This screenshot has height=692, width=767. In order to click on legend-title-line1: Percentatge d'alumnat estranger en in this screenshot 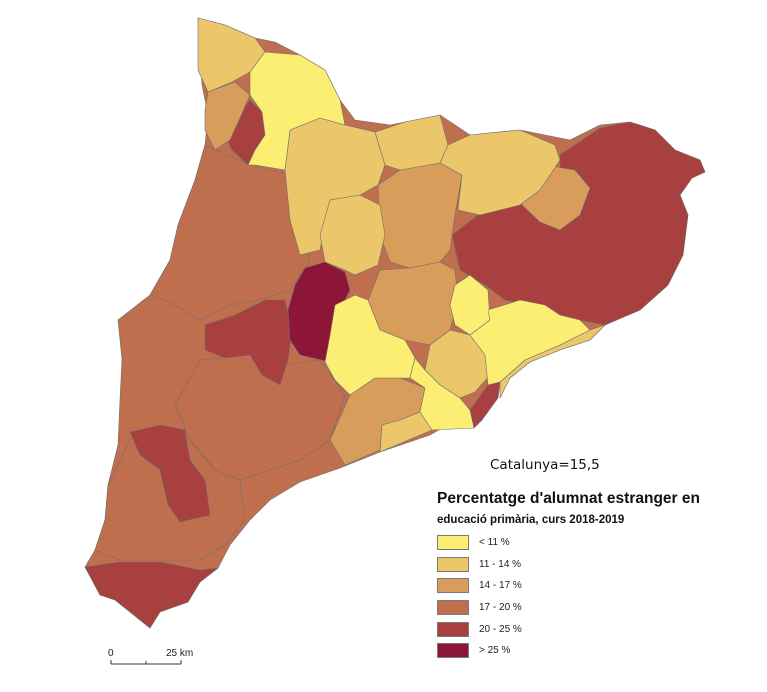, I will do `click(568, 498)`.